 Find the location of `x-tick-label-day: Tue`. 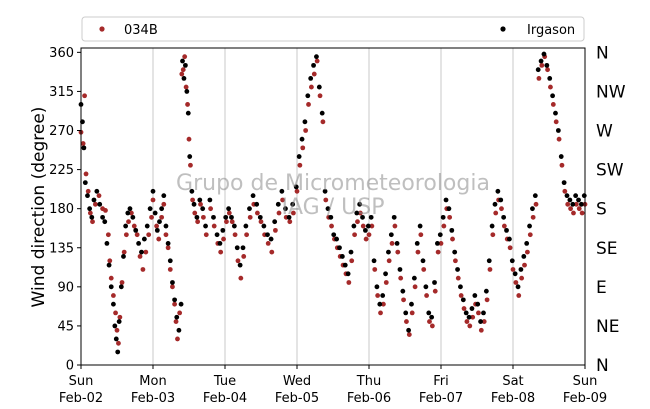

x-tick-label-day: Tue is located at coordinates (224, 381).